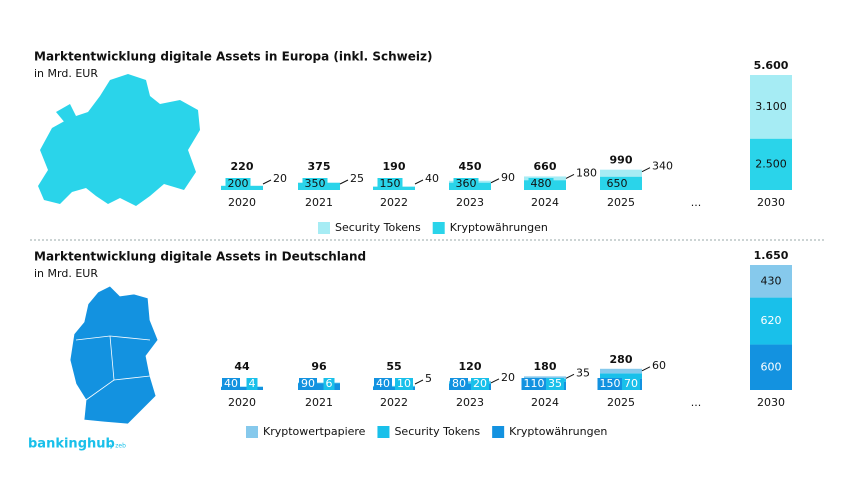 The height and width of the screenshot is (480, 853). I want to click on map-border, so click(132, 378).